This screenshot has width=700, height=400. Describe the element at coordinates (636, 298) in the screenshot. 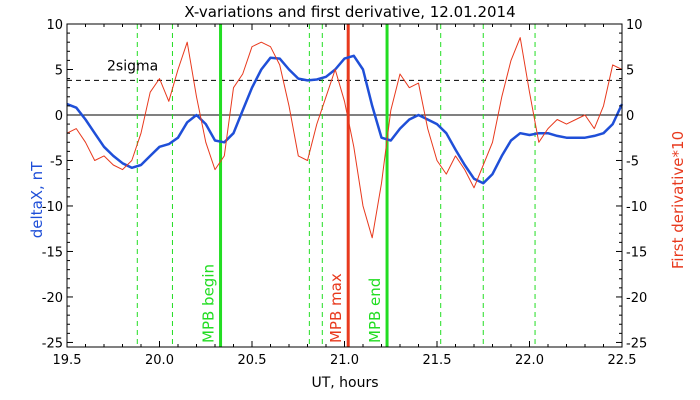

I see `y-tick-label-right: -20` at that location.